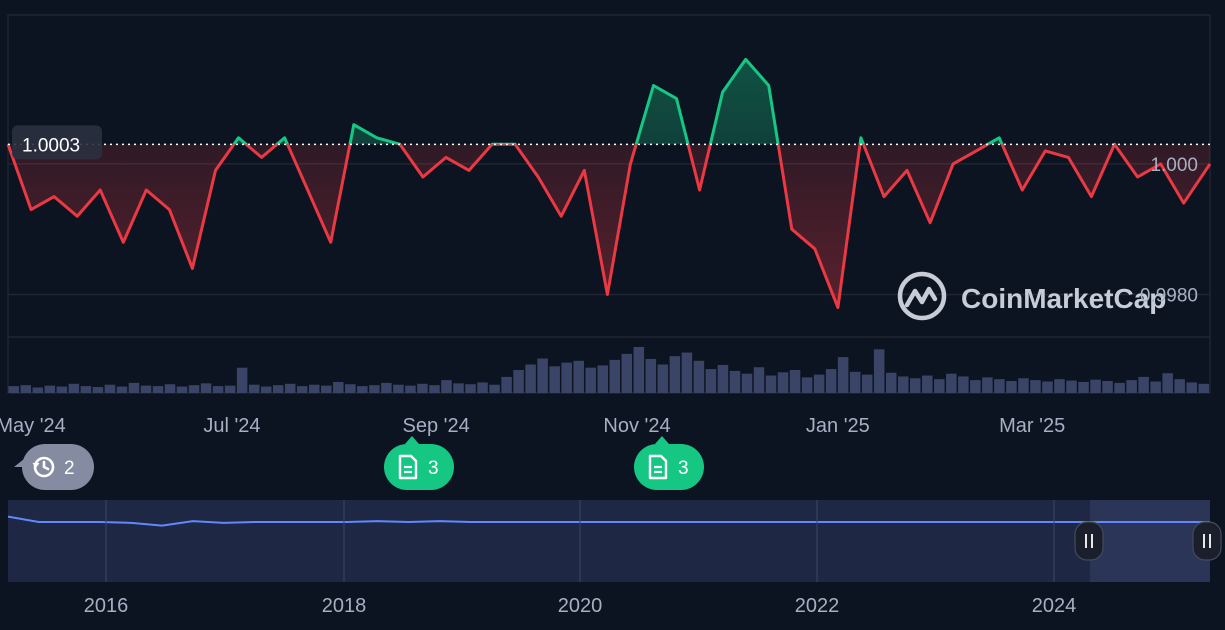 The height and width of the screenshot is (630, 1225). I want to click on current-value-tag, so click(57, 142).